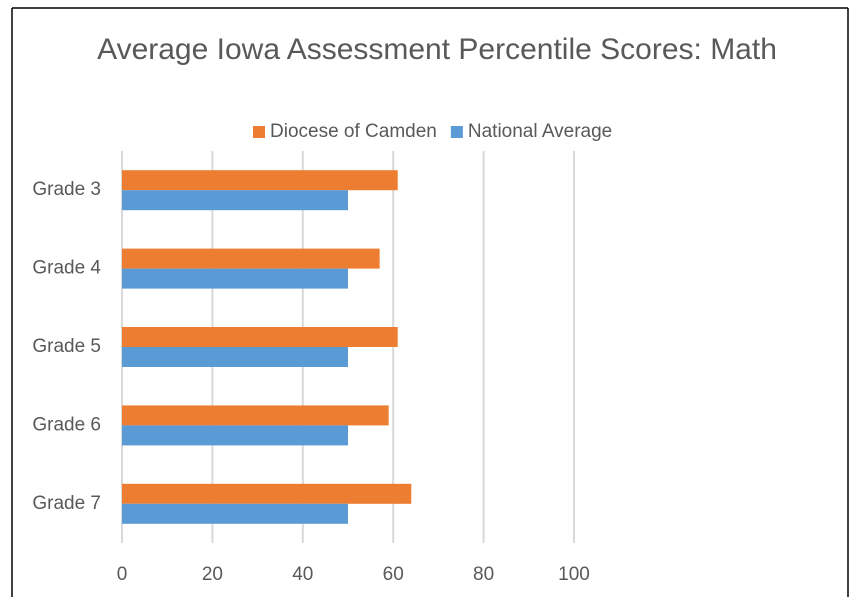  I want to click on x-tick-label: 20, so click(212, 574).